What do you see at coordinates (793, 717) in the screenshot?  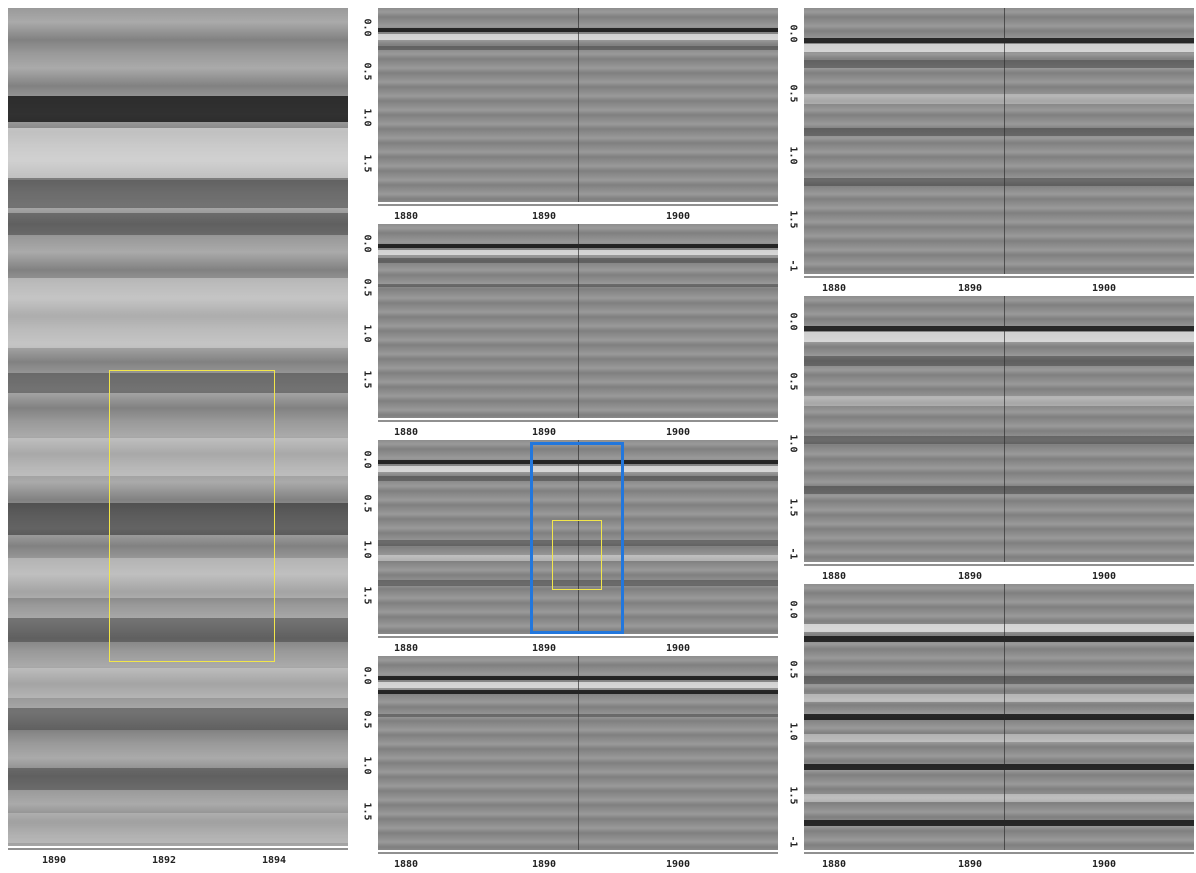 I see `right-3-y-axis: 0.0 0.5 1.0 1.5 -1` at bounding box center [793, 717].